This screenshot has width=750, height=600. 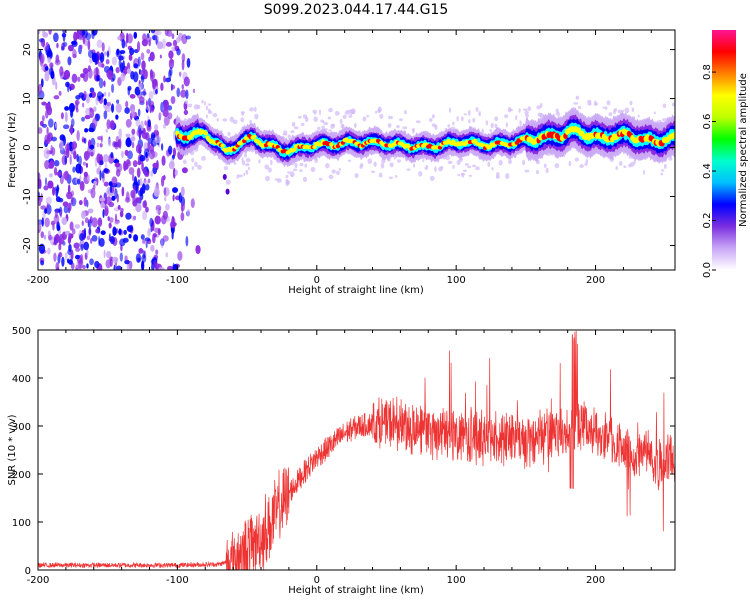 I want to click on colorbar-tick-label: 0.4, so click(x=707, y=171).